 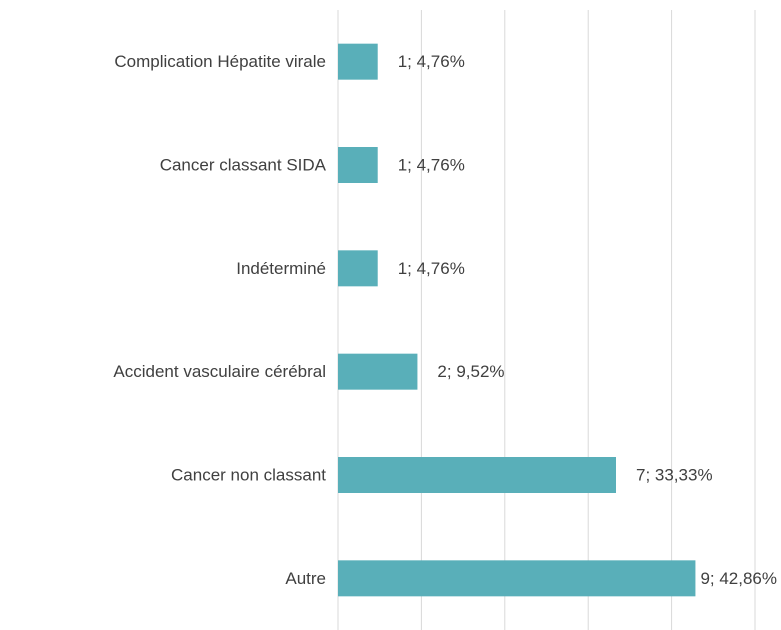 I want to click on data-label: 2; 9,52%, so click(x=470, y=371).